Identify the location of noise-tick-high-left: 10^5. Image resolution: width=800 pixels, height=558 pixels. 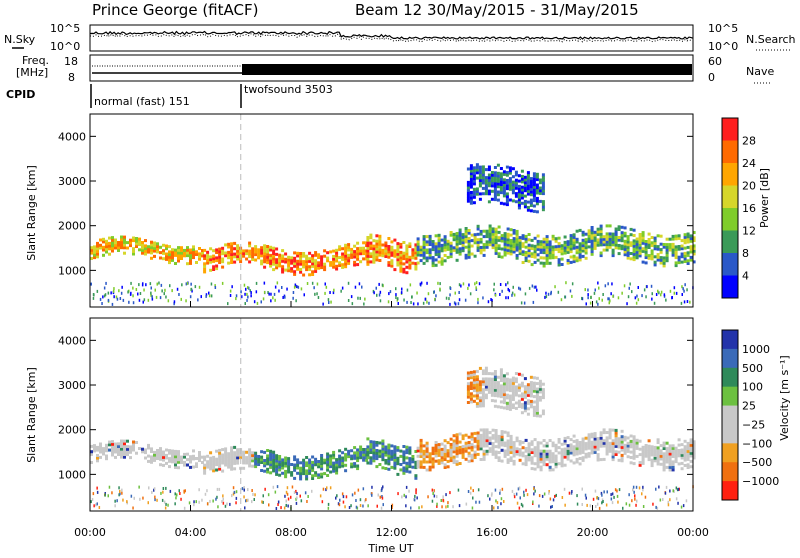
(65, 28).